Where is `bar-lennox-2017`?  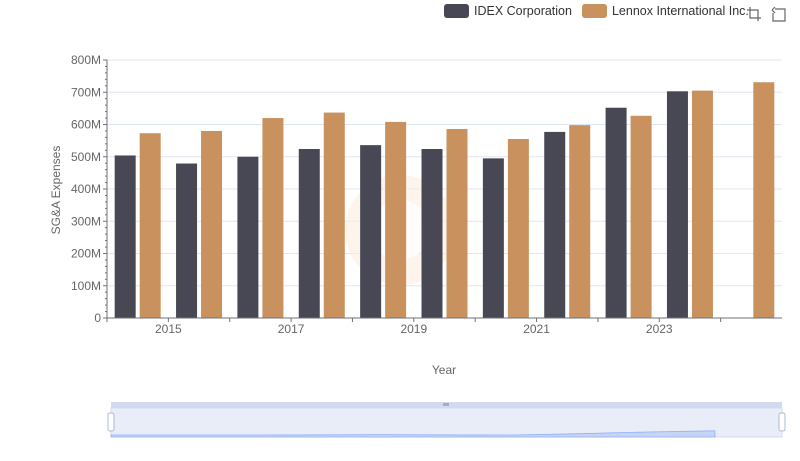 bar-lennox-2017 is located at coordinates (334, 215).